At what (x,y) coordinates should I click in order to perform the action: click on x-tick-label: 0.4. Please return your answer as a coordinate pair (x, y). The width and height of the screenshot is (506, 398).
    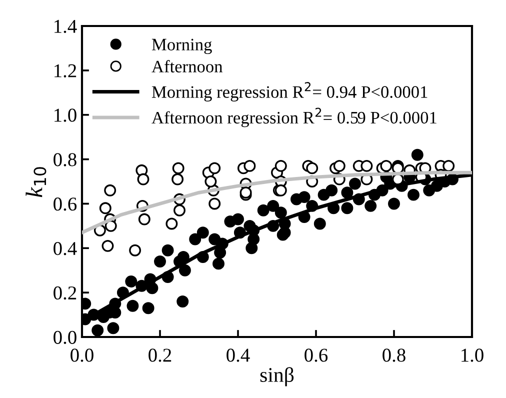
    Looking at the image, I should click on (238, 355).